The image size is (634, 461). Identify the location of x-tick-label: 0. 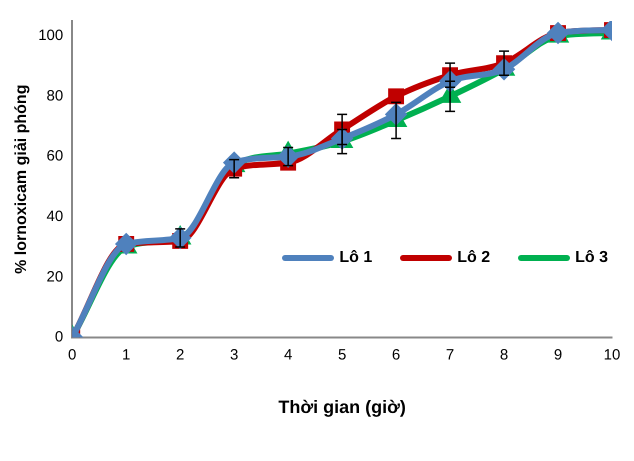
(72, 355).